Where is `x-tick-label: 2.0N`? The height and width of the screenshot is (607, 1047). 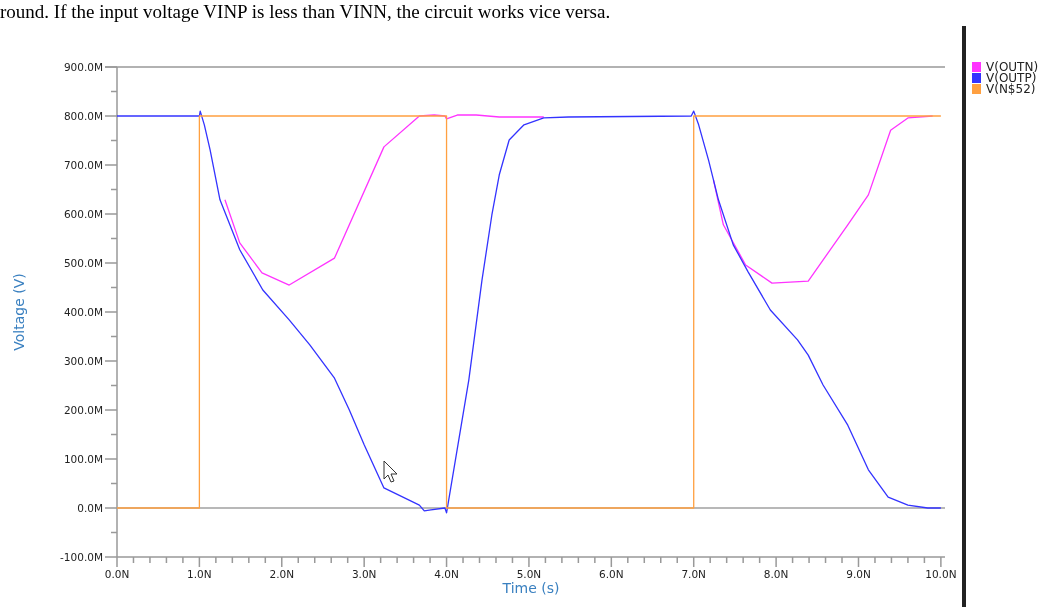 x-tick-label: 2.0N is located at coordinates (282, 574).